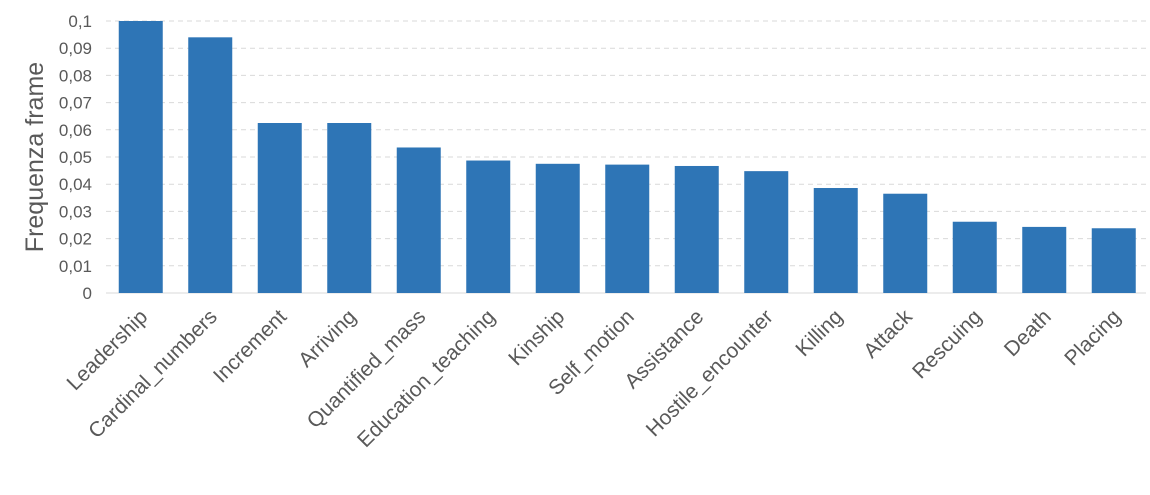 The image size is (1150, 495). Describe the element at coordinates (1092, 337) in the screenshot. I see `x-category-label: Placing` at that location.